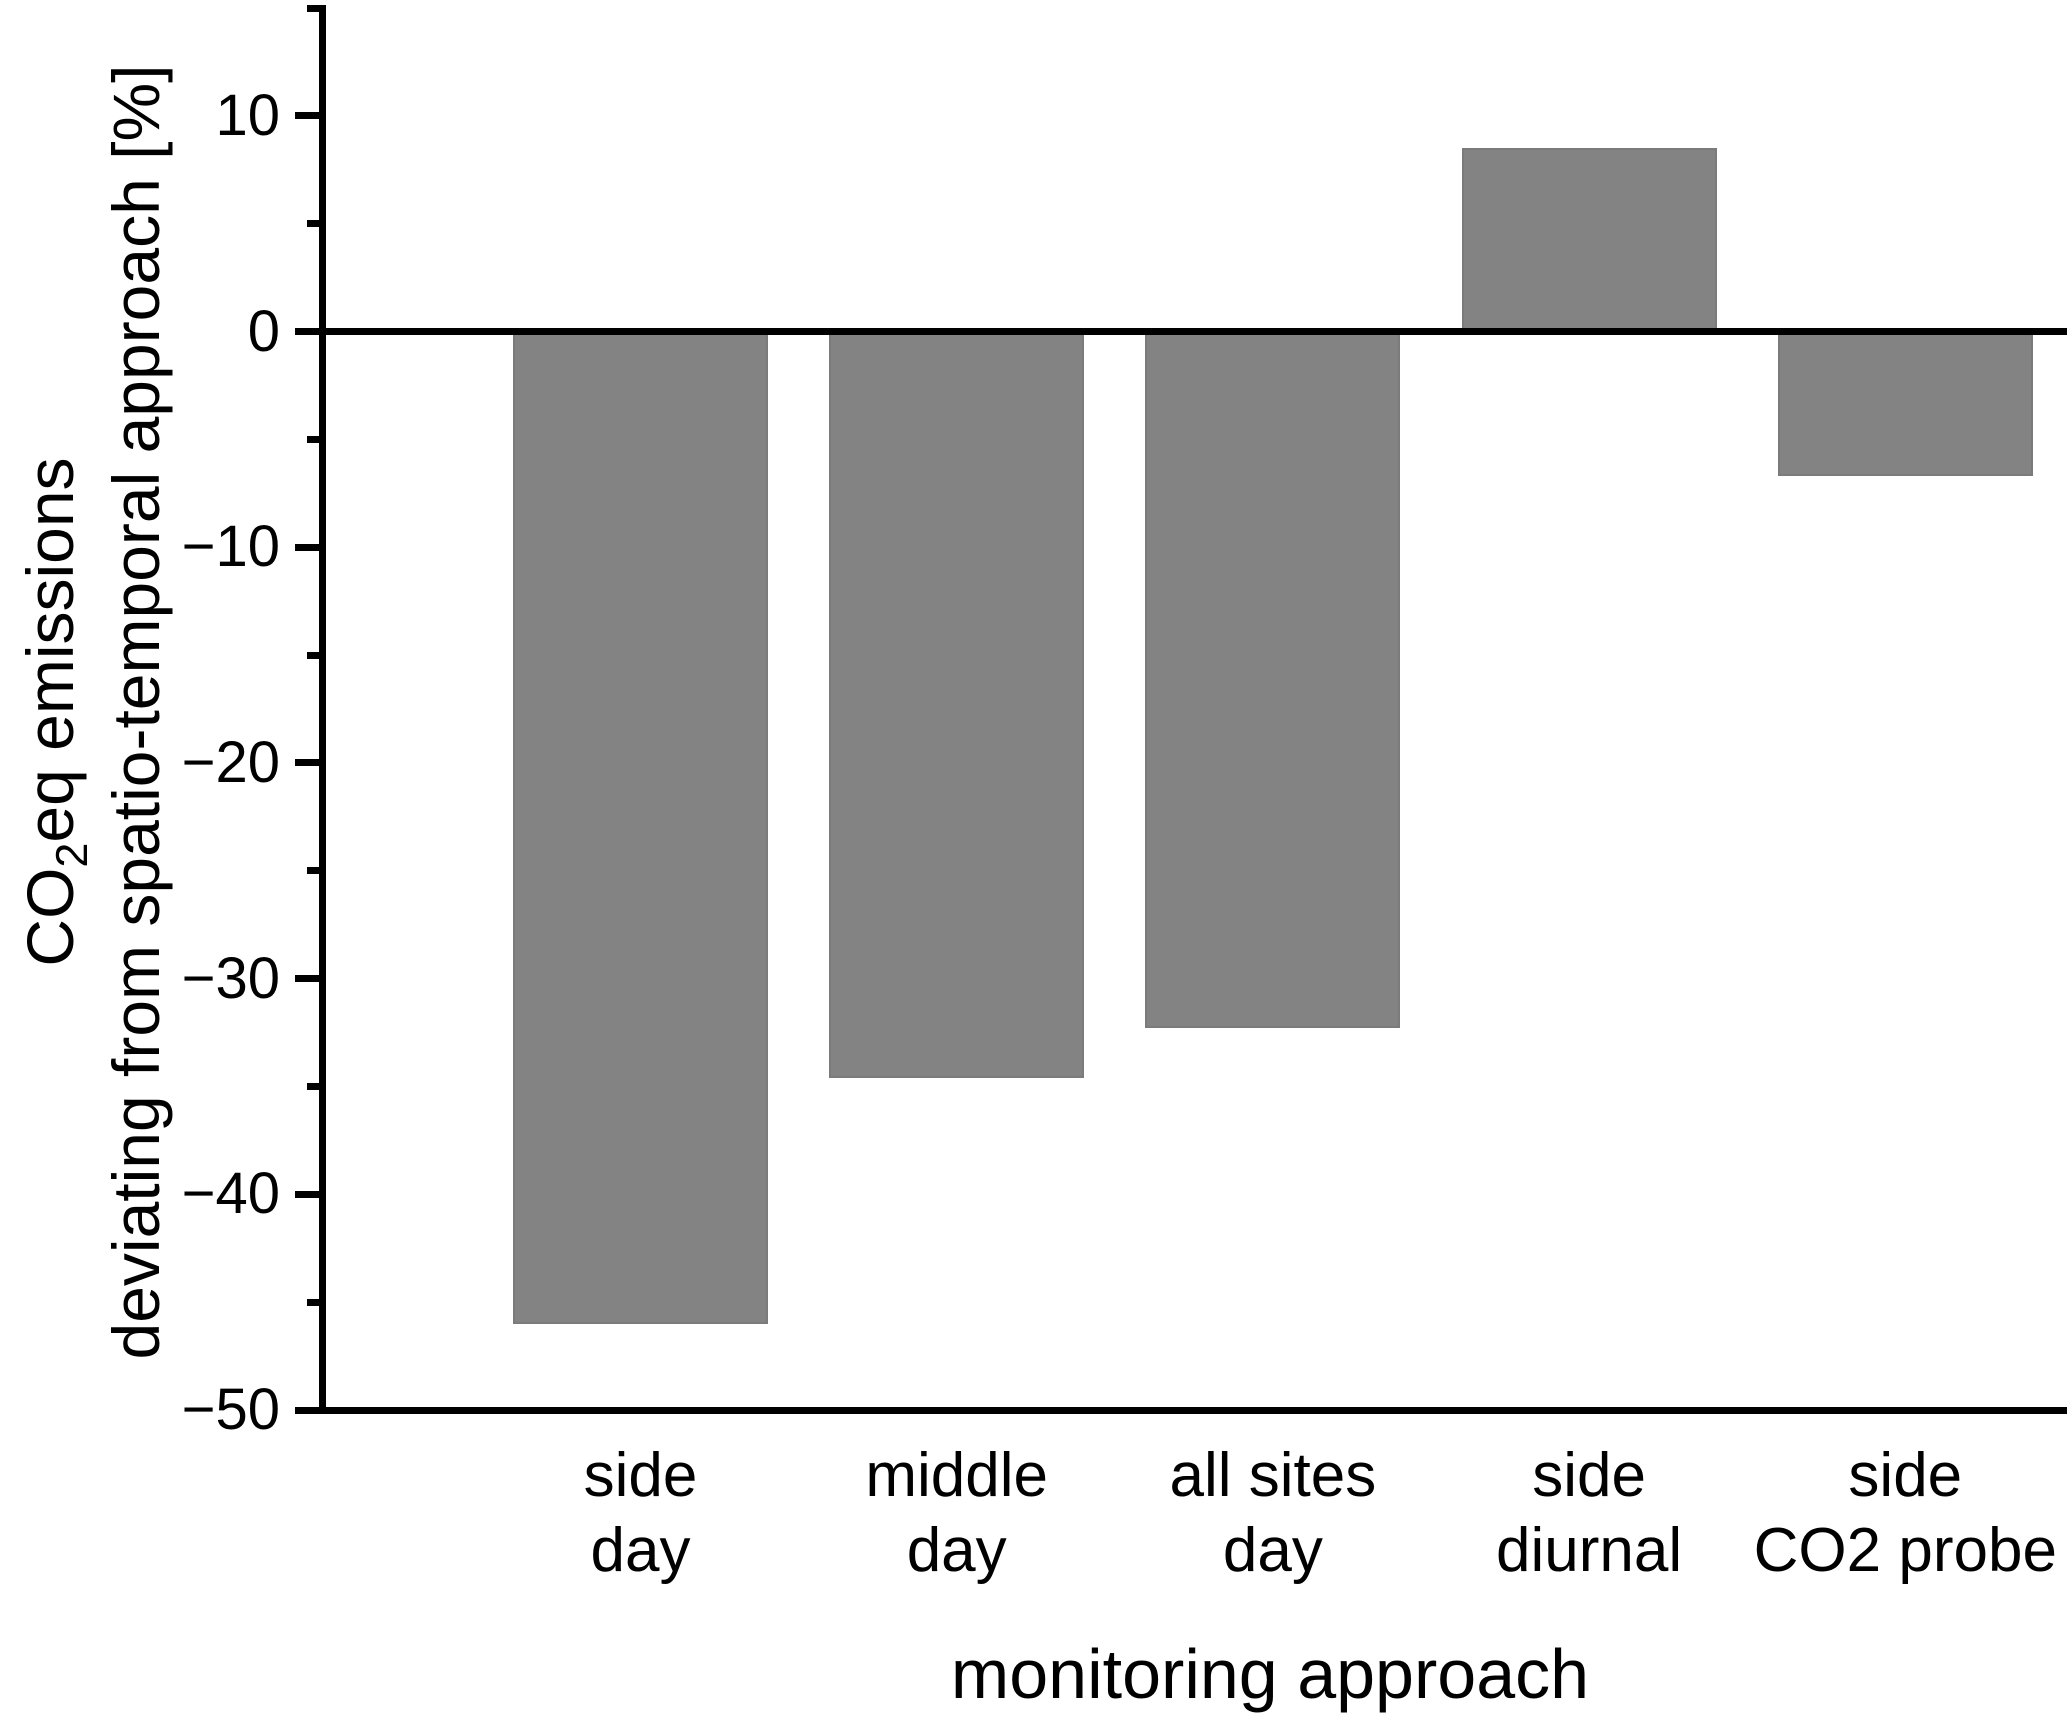 Image resolution: width=2067 pixels, height=1716 pixels. Describe the element at coordinates (1905, 1513) in the screenshot. I see `category-label-side-co2-probe: side CO2 probe` at that location.